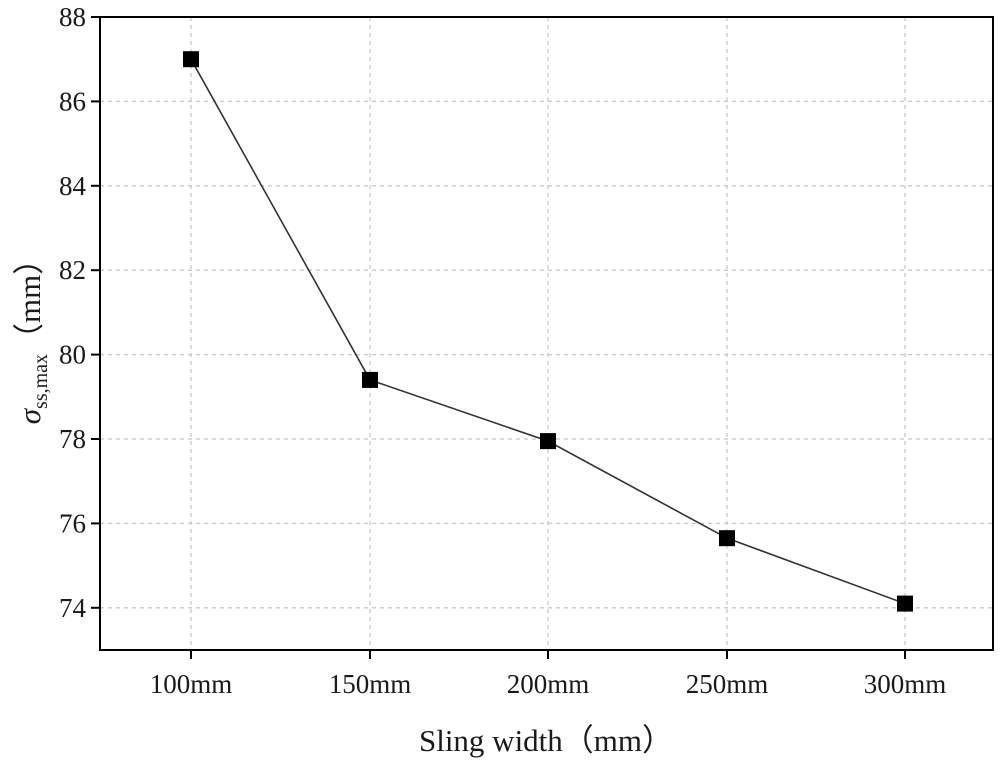 The image size is (1000, 764). Describe the element at coordinates (191, 684) in the screenshot. I see `x-tick-label: 100mm` at that location.